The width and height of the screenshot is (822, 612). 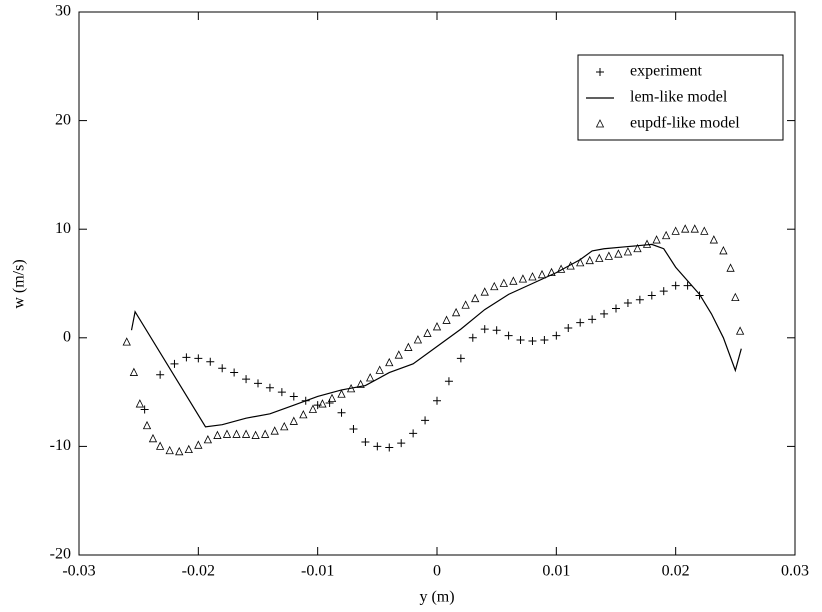 What do you see at coordinates (437, 571) in the screenshot?
I see `x-tick-label: 0` at bounding box center [437, 571].